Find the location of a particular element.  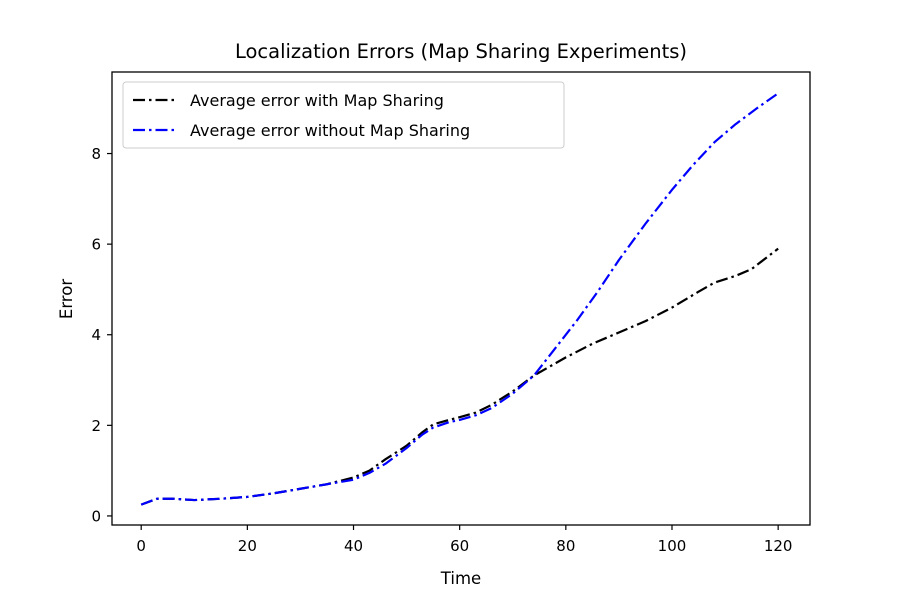

x-tick-label: 100 is located at coordinates (672, 546).